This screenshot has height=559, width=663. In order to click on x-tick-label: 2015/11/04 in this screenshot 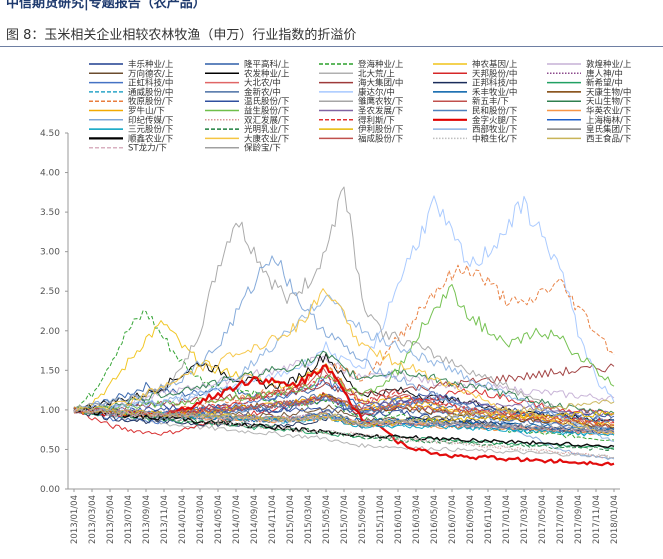, I will do `click(381, 519)`.